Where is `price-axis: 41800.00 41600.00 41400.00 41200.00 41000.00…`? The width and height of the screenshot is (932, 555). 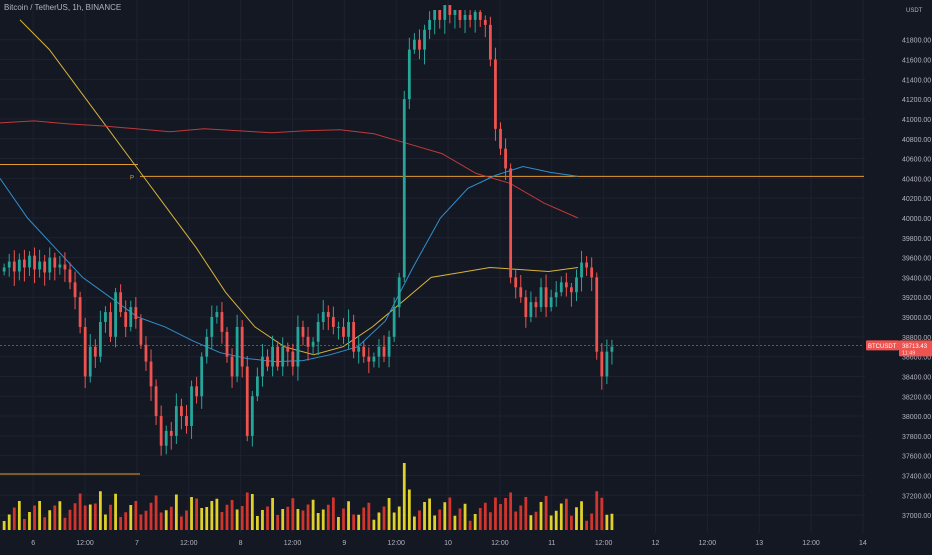 price-axis: 41800.00 41600.00 41400.00 41200.00 41000.00… is located at coordinates (899, 275).